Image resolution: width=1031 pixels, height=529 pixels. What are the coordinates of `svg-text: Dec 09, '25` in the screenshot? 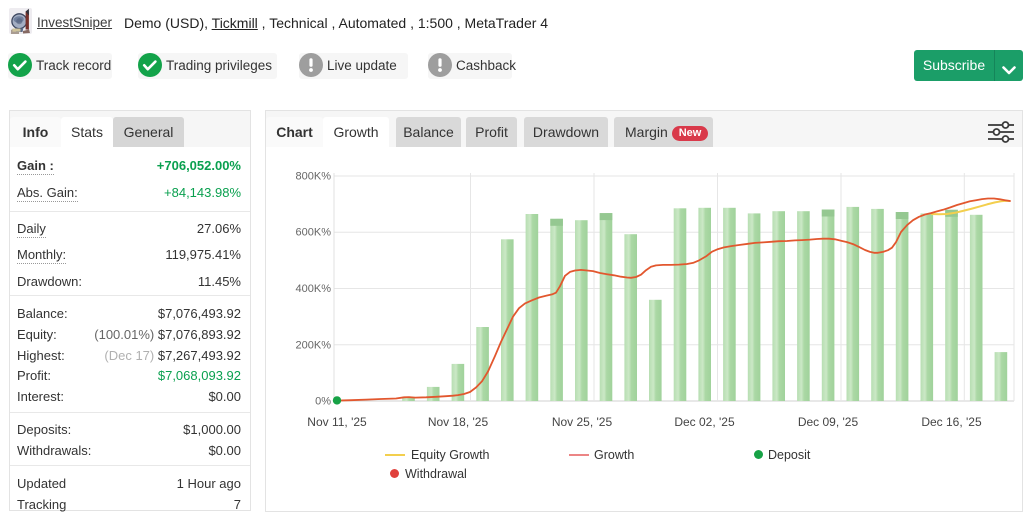 It's located at (828, 422).